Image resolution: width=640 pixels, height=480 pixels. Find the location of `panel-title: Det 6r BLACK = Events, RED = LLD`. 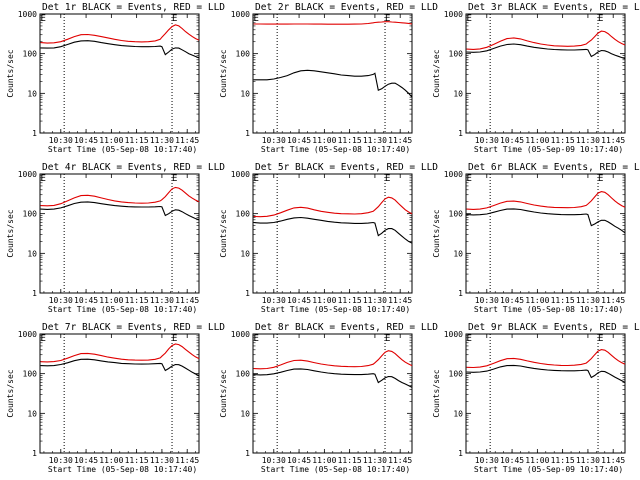

panel-title: Det 6r BLACK = Events, RED = LLD is located at coordinates (554, 167).